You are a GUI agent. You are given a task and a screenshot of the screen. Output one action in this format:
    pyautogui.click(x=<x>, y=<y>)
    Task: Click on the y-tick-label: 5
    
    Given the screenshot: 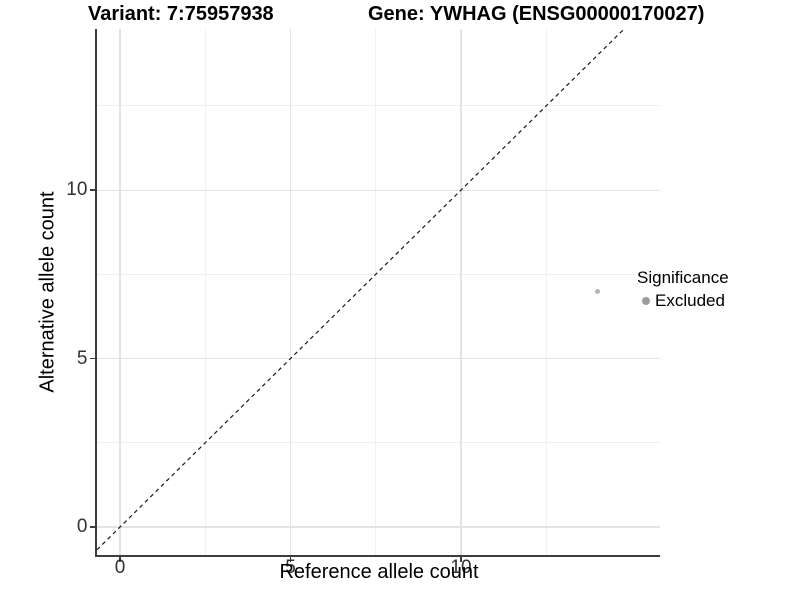 What is the action you would take?
    pyautogui.click(x=82, y=358)
    